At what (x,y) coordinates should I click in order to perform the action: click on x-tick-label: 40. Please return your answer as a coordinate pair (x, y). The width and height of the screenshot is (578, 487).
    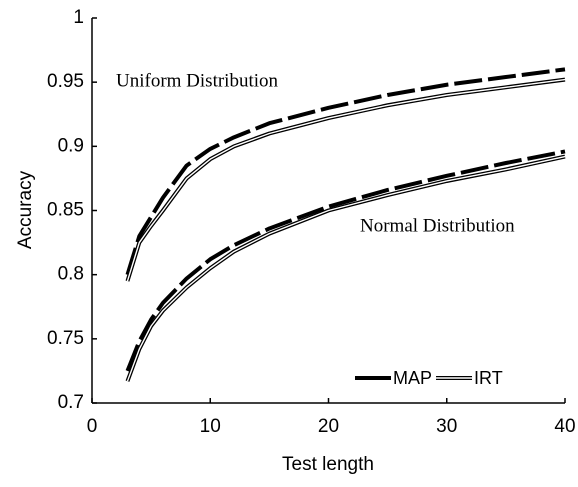
    Looking at the image, I should click on (564, 426).